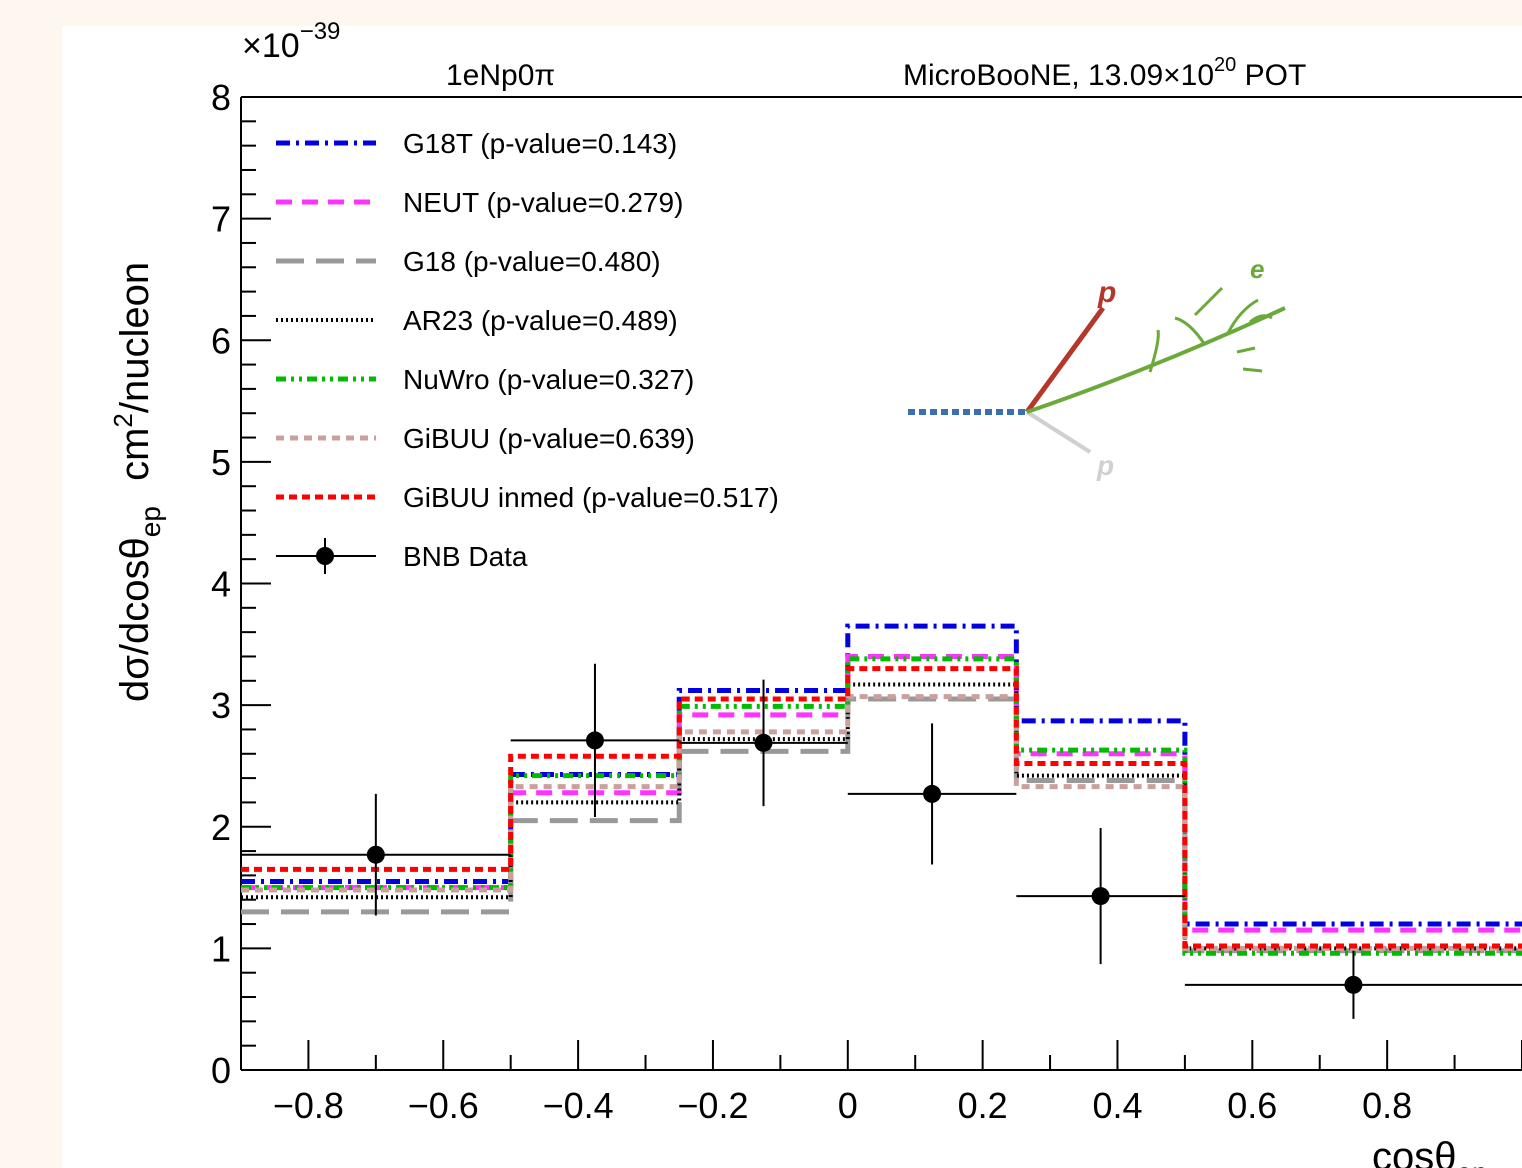 Image resolution: width=1522 pixels, height=1168 pixels. Describe the element at coordinates (135, 500) in the screenshot. I see `y-title-space` at that location.